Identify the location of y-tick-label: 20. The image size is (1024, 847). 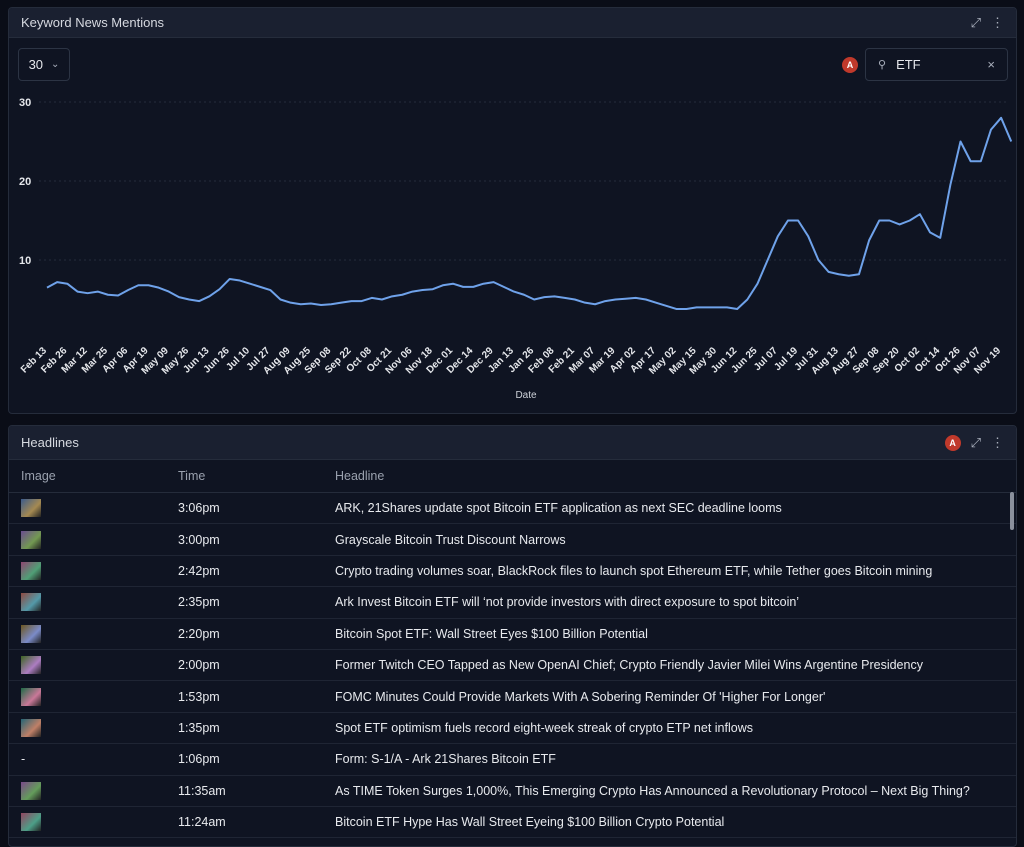
(25, 182).